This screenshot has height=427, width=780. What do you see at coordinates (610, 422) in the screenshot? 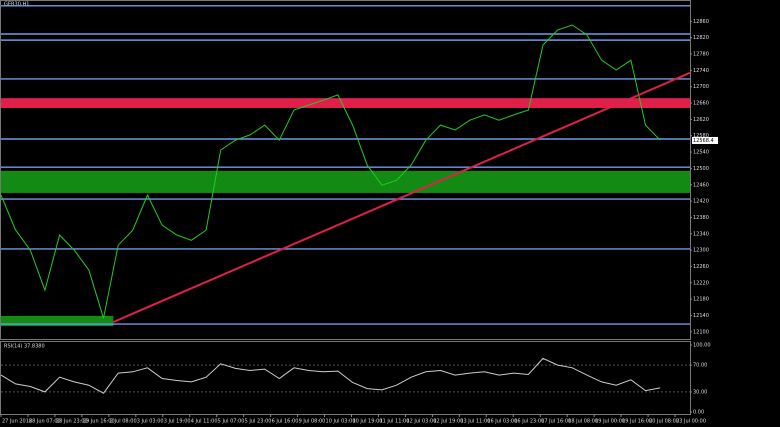
I see `x-tick-label: 19 Jul 00:00` at bounding box center [610, 422].